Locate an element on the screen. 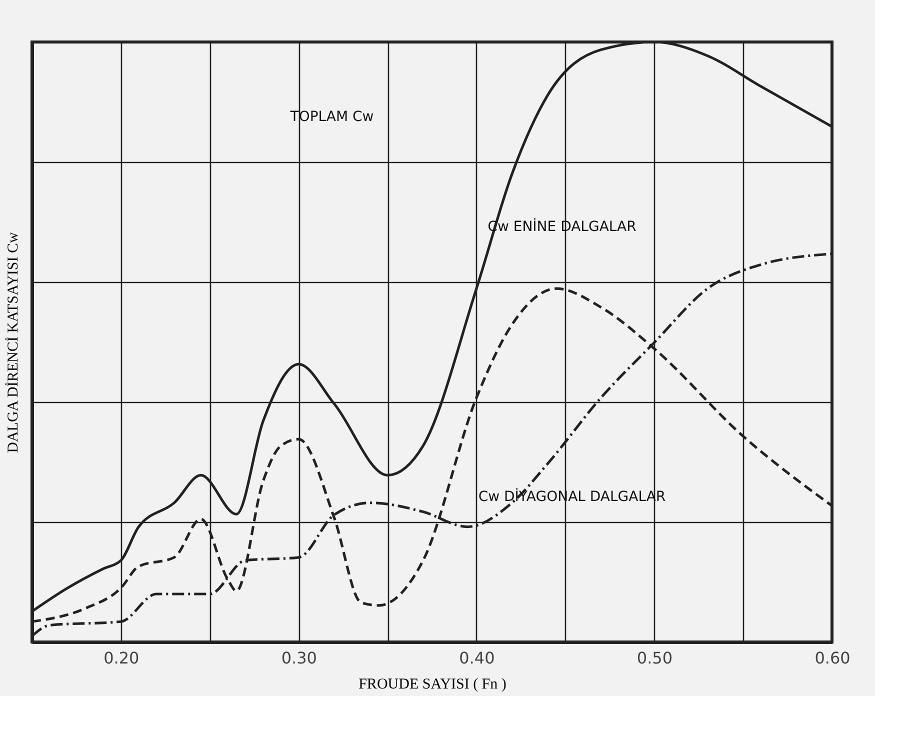  x-tick-label: 0.30 is located at coordinates (299, 658).